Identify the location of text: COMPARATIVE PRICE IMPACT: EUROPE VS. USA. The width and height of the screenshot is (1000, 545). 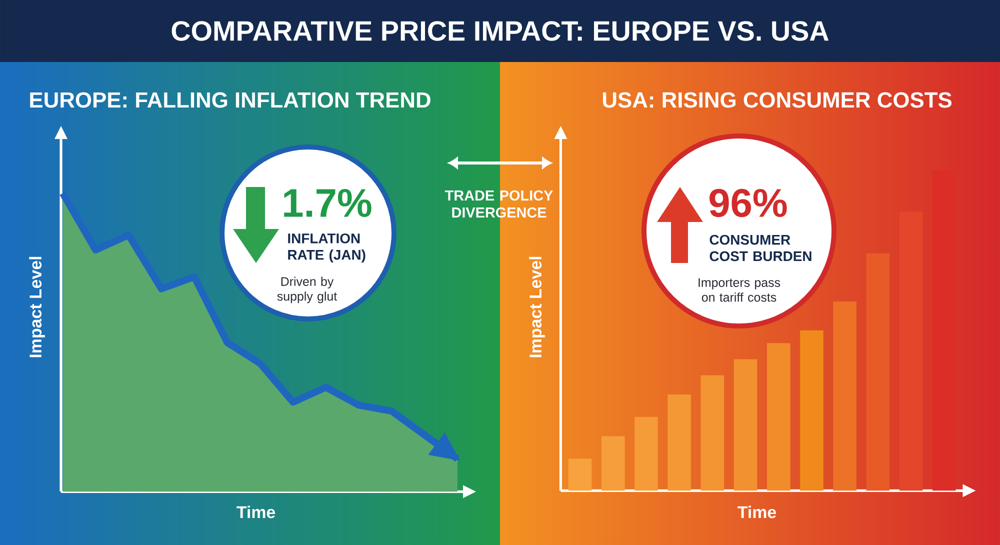
(500, 31).